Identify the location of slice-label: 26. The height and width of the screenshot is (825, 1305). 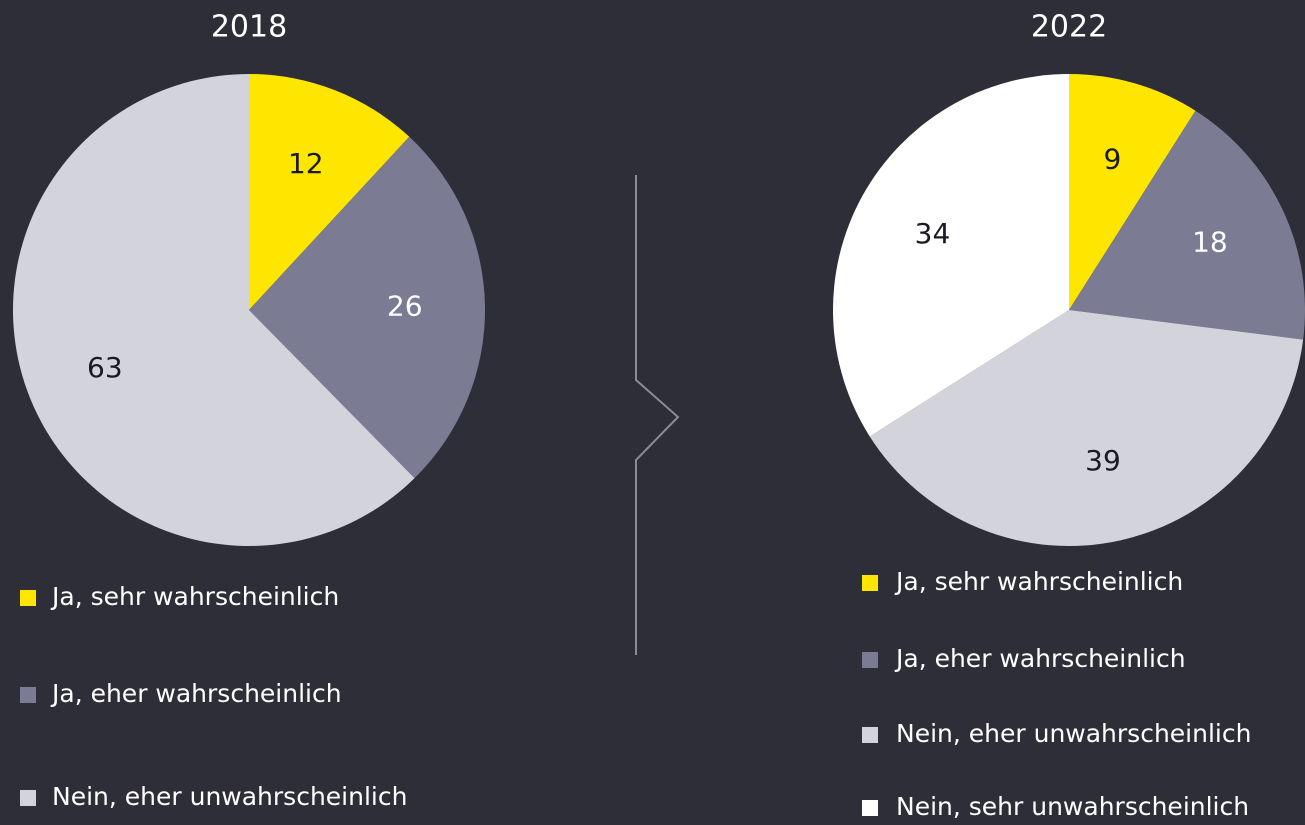
(405, 306).